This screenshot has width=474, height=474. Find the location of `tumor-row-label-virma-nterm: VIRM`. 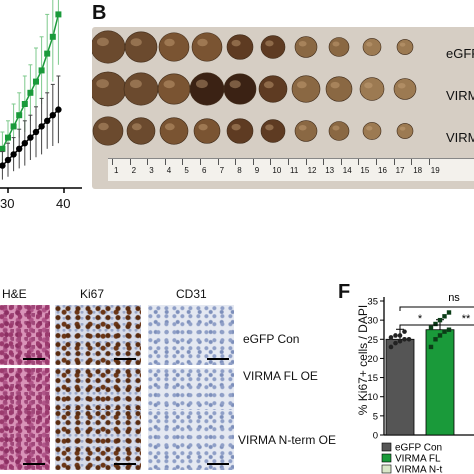

tumor-row-label-virma-nterm: VIRM is located at coordinates (460, 137).